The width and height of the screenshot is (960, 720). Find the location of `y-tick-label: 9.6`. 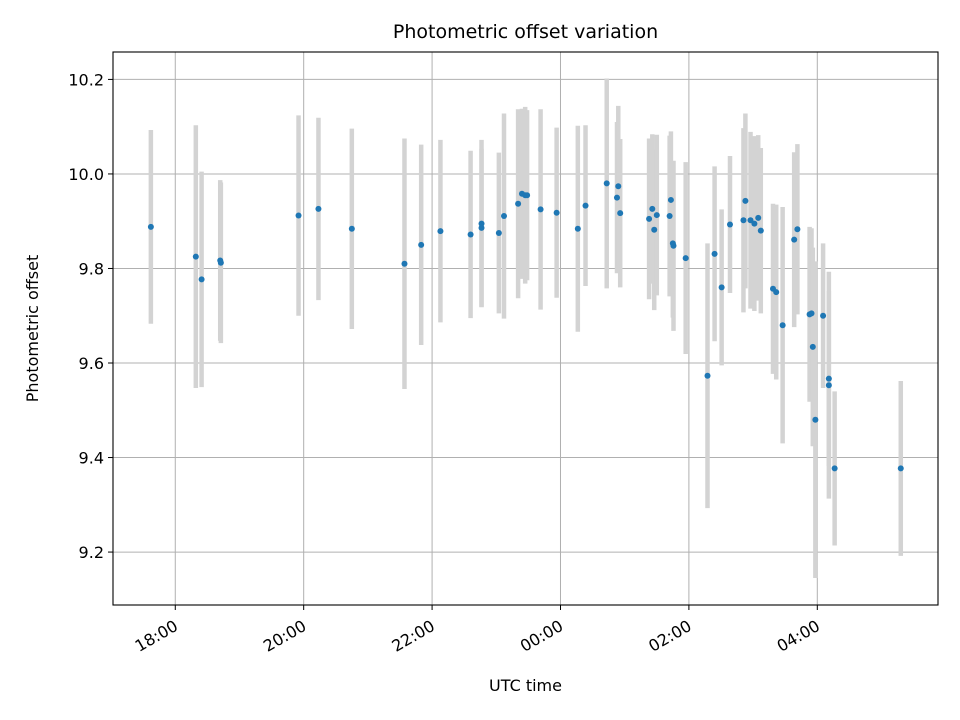

y-tick-label: 9.6 is located at coordinates (91, 363).